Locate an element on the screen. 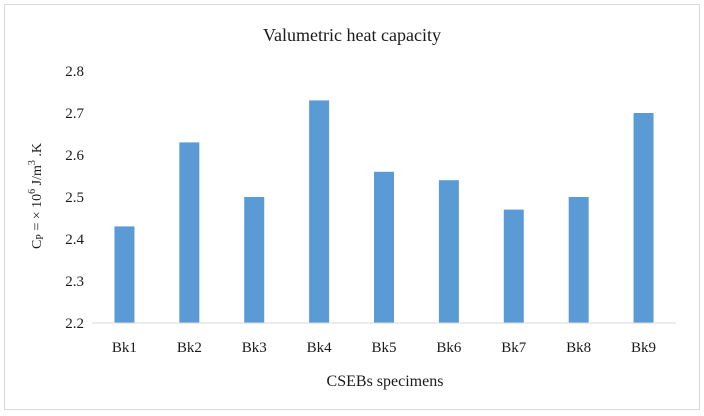 Image resolution: width=704 pixels, height=416 pixels. bar-bk5 is located at coordinates (384, 247).